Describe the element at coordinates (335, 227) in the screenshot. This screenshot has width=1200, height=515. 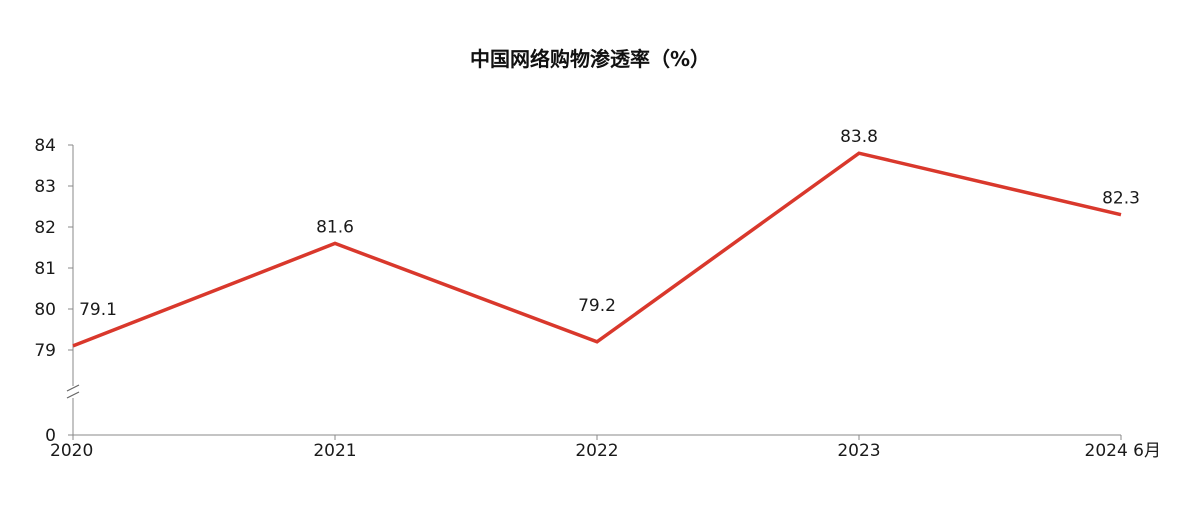
I see `data-label: 81.6` at that location.